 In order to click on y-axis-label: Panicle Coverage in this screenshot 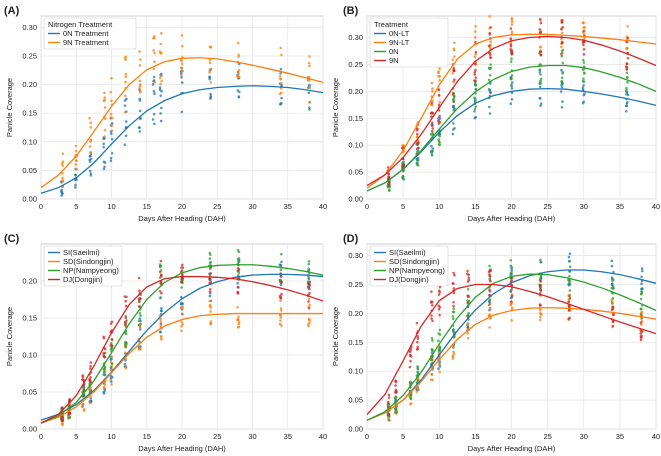, I will do `click(9, 107)`.